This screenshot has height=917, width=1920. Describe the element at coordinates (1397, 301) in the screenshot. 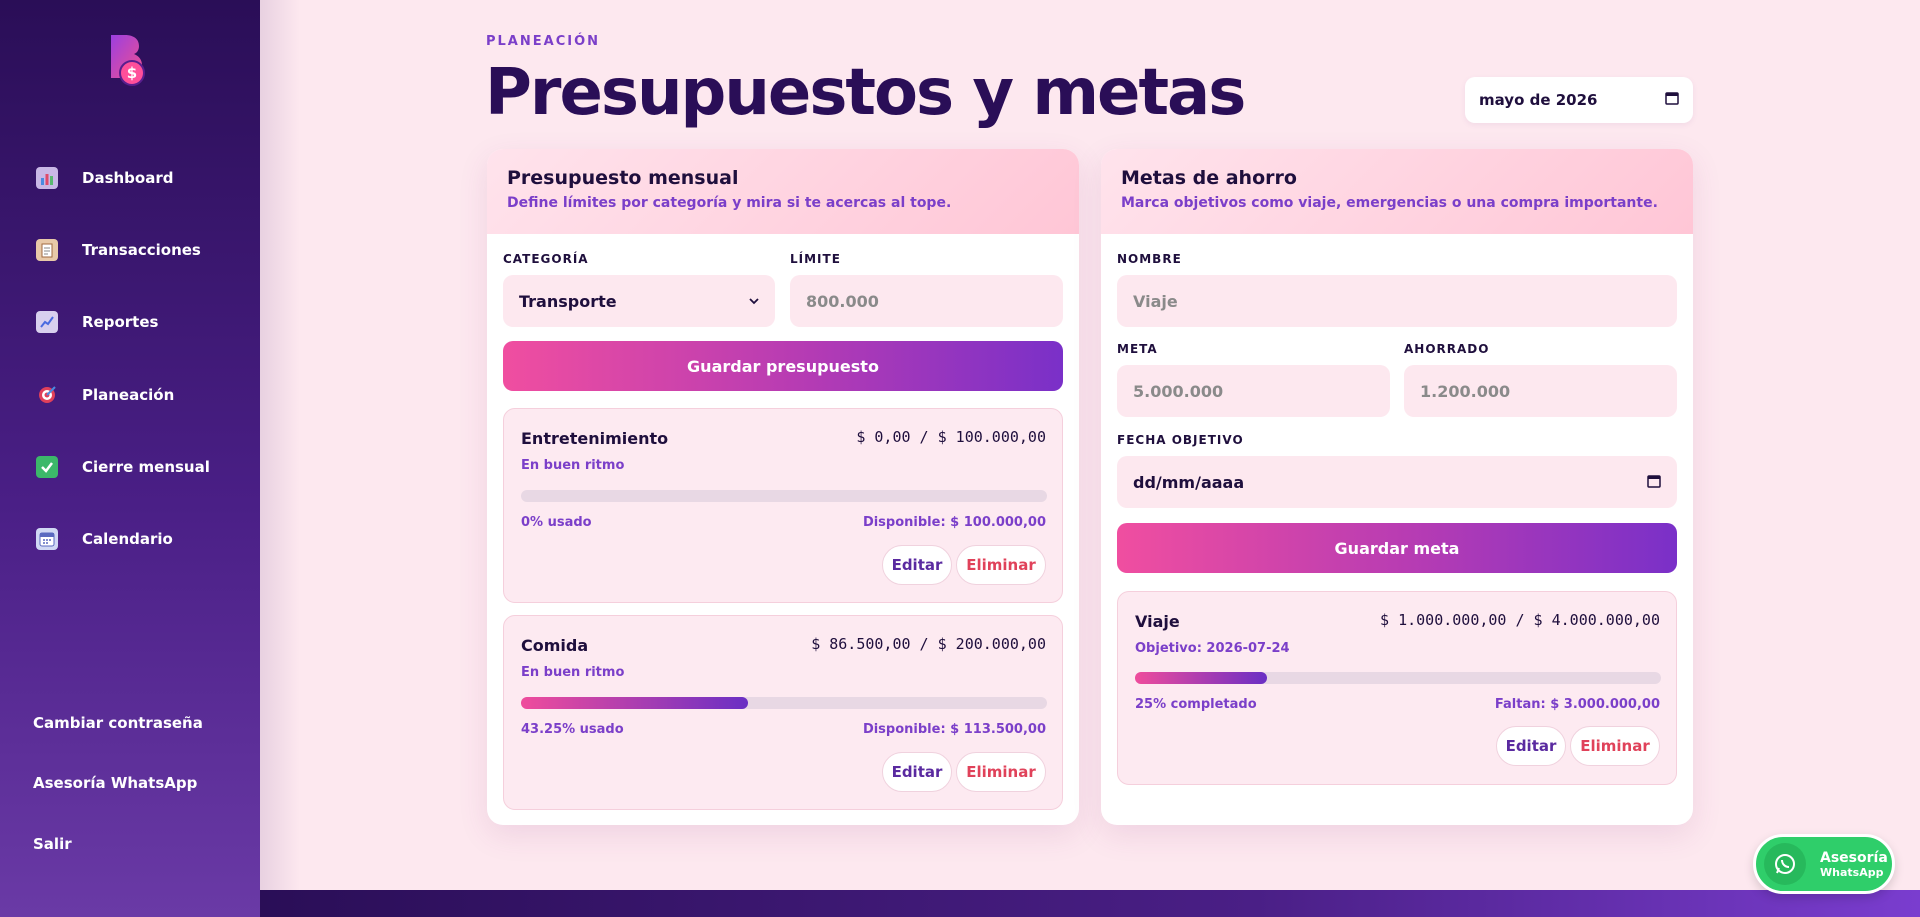

I see `goal-name-input: Viaje` at that location.